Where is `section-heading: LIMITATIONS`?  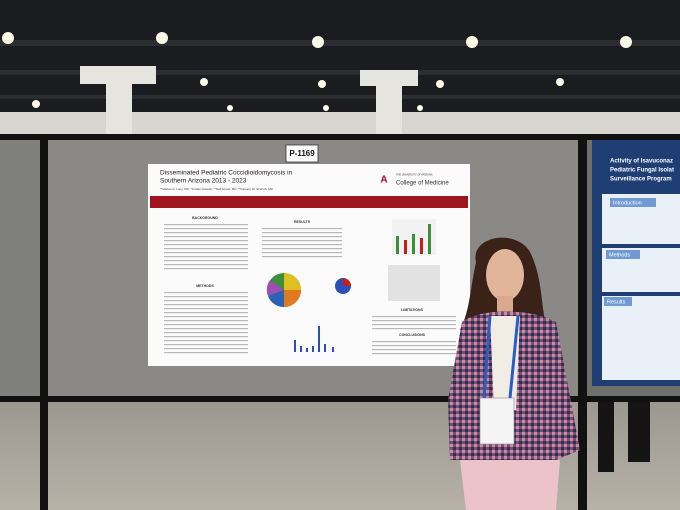
section-heading: LIMITATIONS is located at coordinates (412, 310).